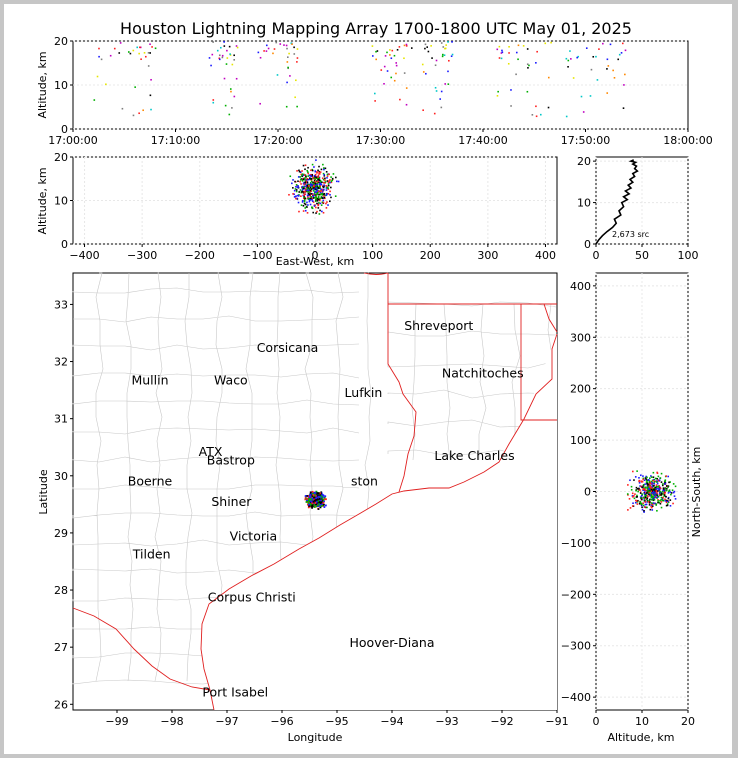 This screenshot has height=758, width=738. What do you see at coordinates (580, 389) in the screenshot?
I see `north-south-tick-label: 200` at bounding box center [580, 389].